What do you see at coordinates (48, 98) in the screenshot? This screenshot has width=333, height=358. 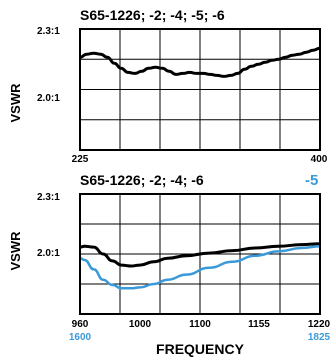 I see `chart-1-ytick-1: 2.0:1` at bounding box center [48, 98].